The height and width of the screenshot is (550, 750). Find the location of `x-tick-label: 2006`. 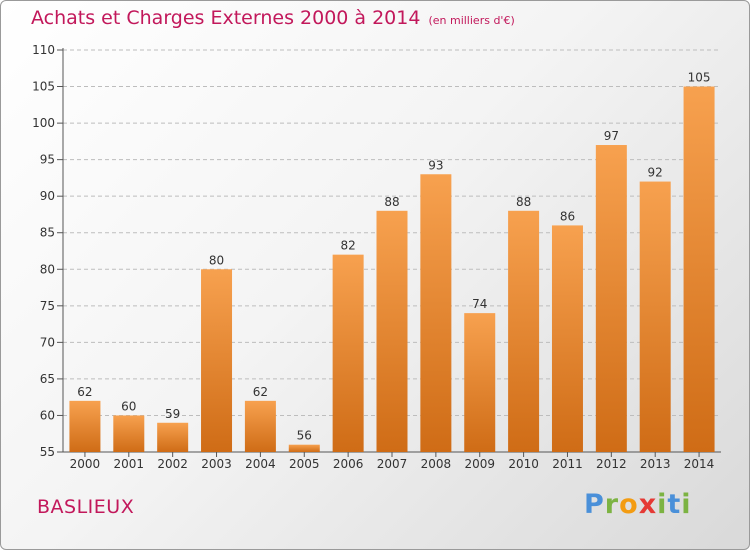

x-tick-label: 2006 is located at coordinates (348, 464).